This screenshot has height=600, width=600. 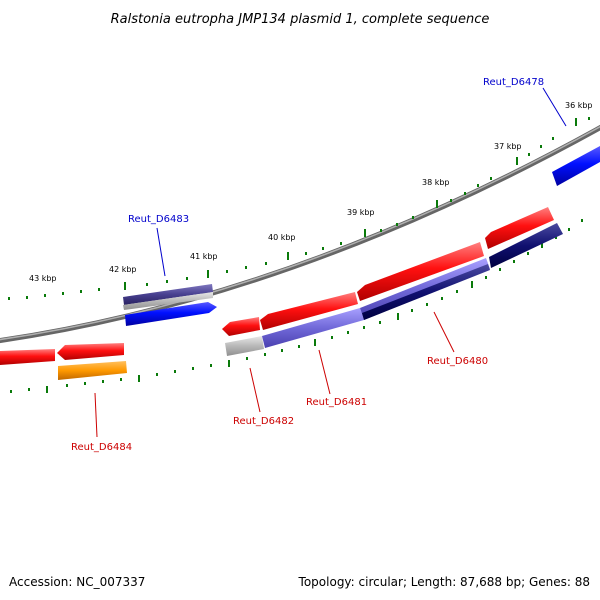 What do you see at coordinates (554, 107) in the screenshot?
I see `leader-Reut_D6478` at bounding box center [554, 107].